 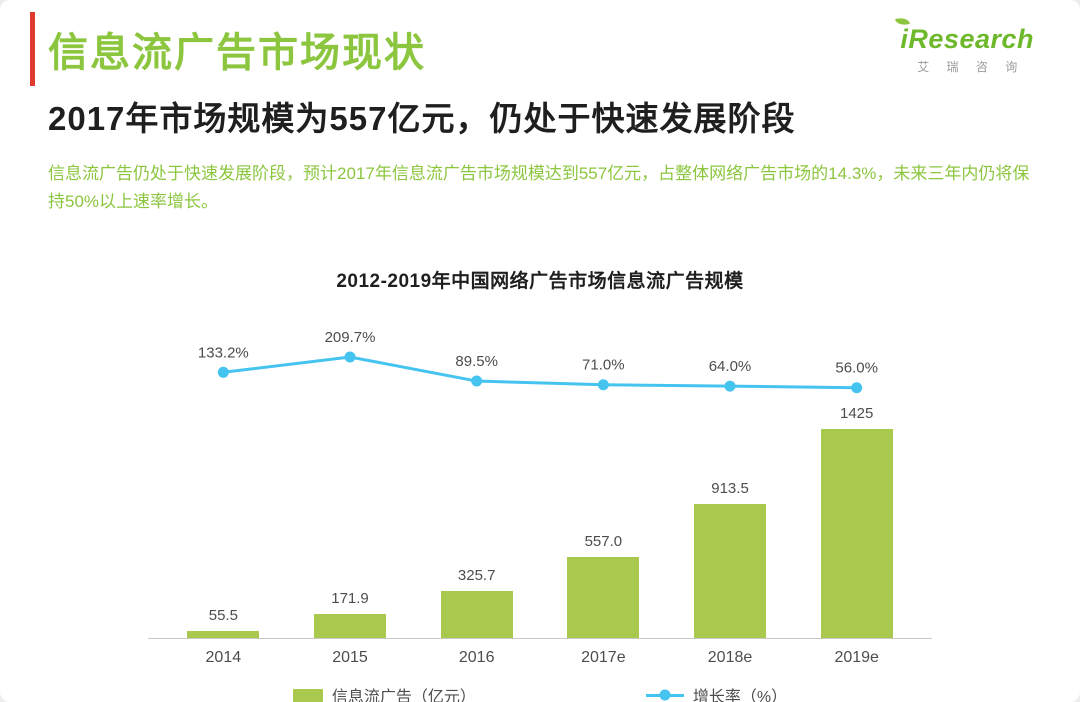 I want to click on x-axis-label: 2014, so click(x=223, y=658).